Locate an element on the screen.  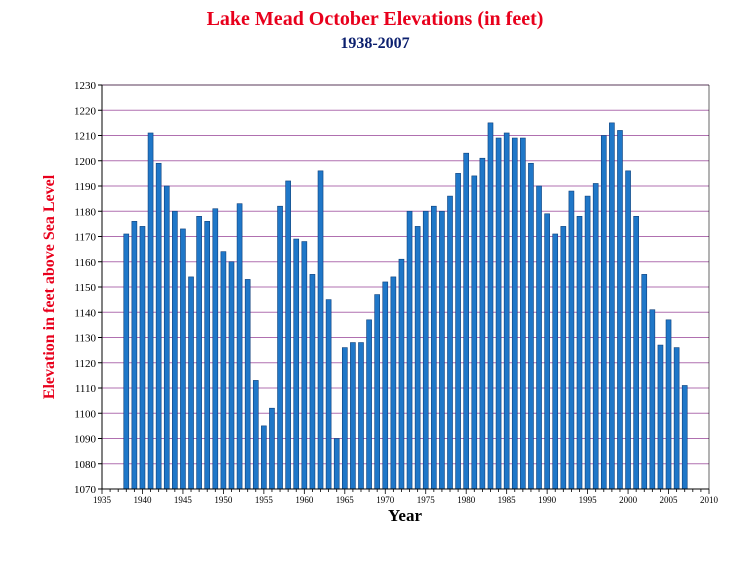
y-tick-label: 1150 is located at coordinates (85, 288).